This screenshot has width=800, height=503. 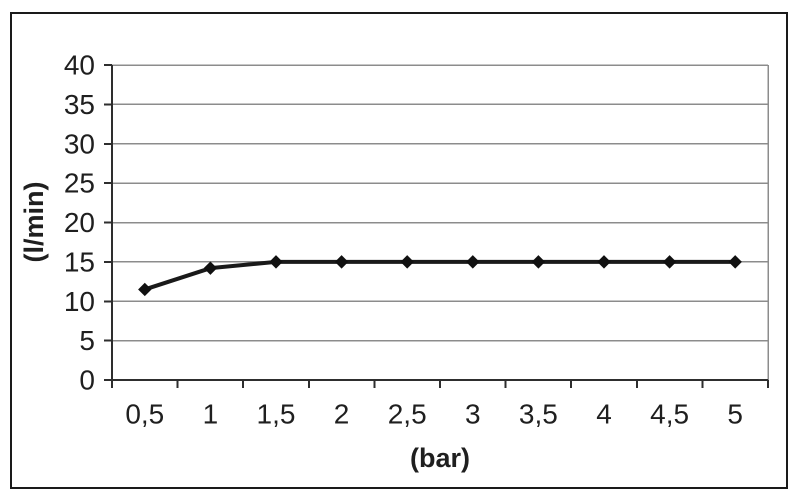 I want to click on x-tick-label: 5, so click(x=735, y=414).